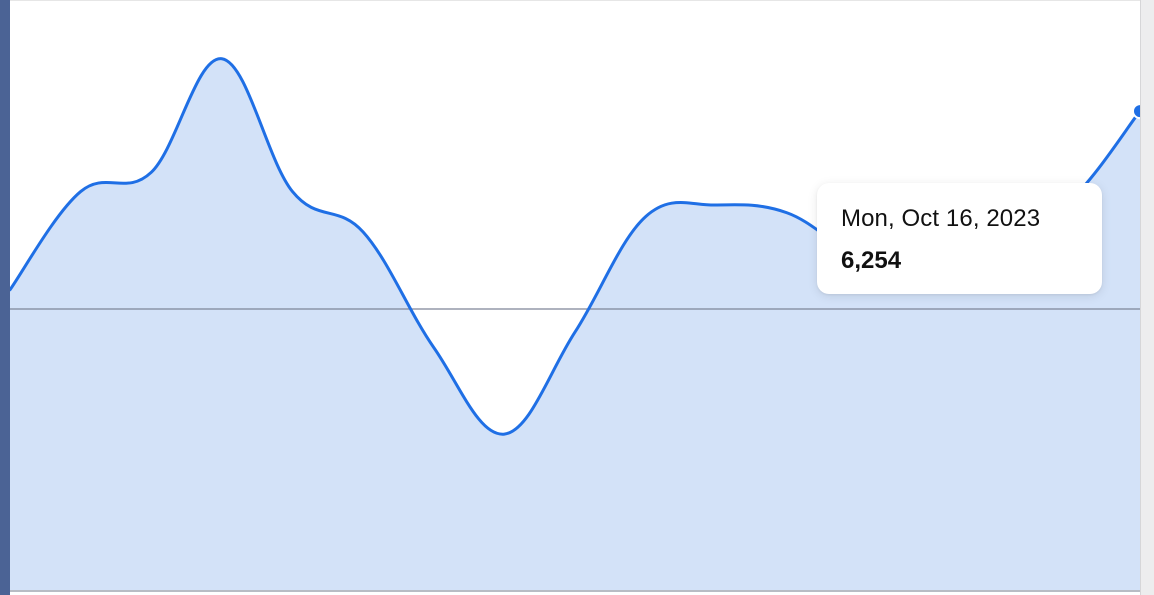 The height and width of the screenshot is (595, 1154). Describe the element at coordinates (1147, 297) in the screenshot. I see `right-side-panel` at that location.